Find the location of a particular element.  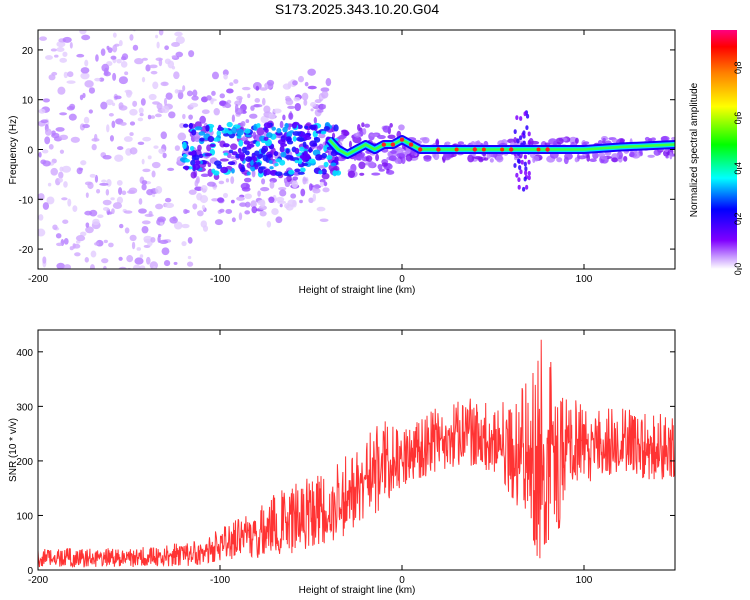

x-tick-label: -100 is located at coordinates (220, 279).